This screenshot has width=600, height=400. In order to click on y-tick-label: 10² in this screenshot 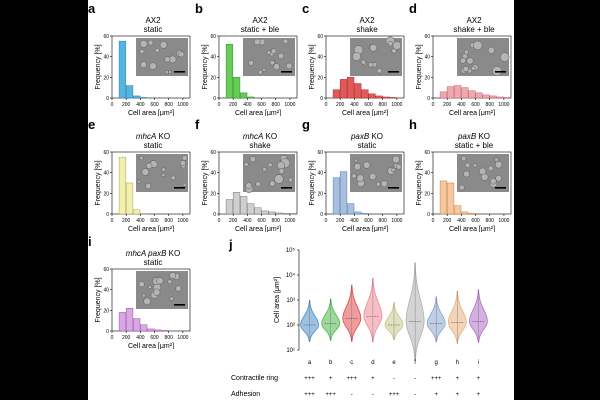, I will do `click(290, 326)`.